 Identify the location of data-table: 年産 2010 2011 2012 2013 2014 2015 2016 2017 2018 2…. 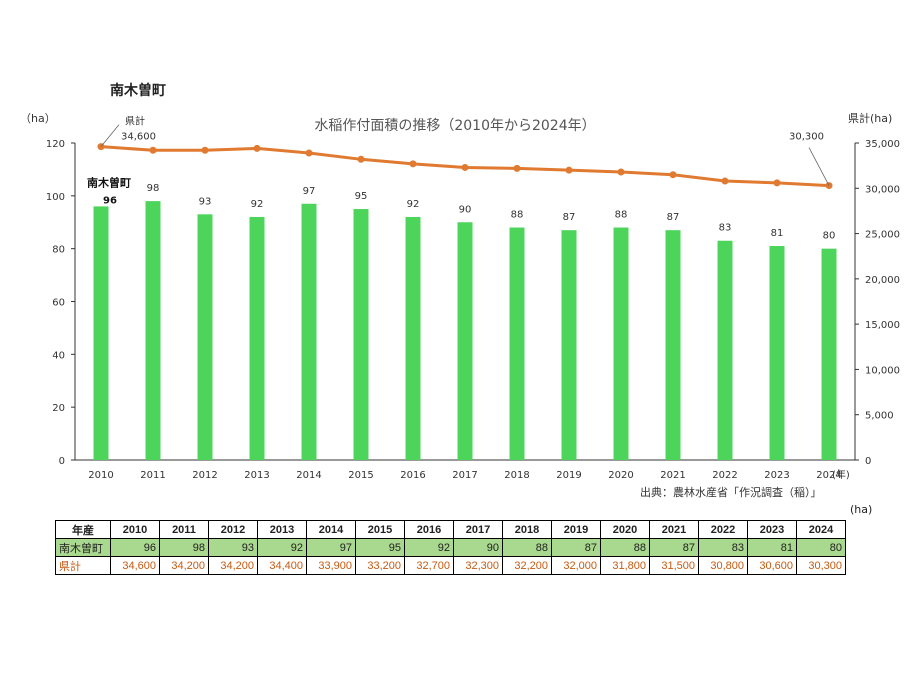
(450, 547).